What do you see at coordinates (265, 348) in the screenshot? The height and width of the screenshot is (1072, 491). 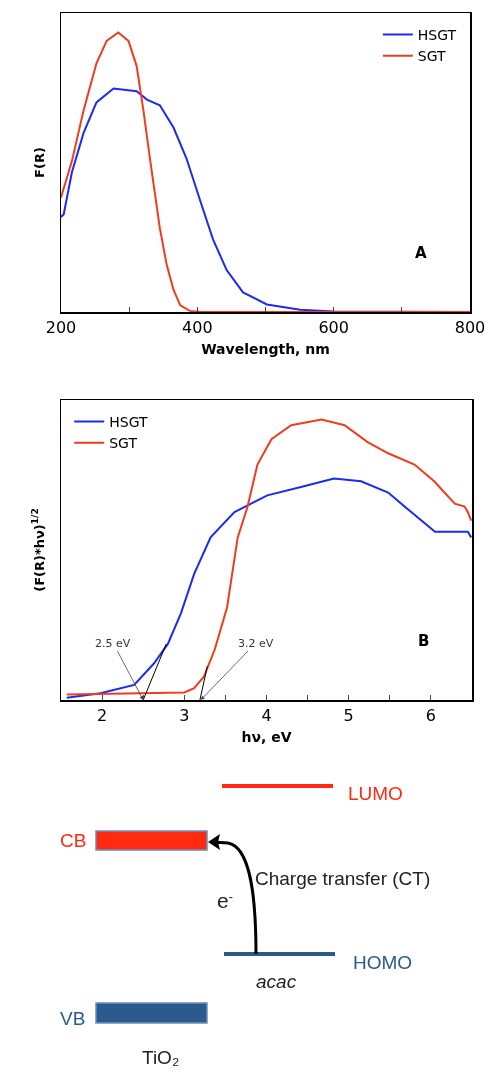 I see `x-axis-title: Wavelength, nm` at bounding box center [265, 348].